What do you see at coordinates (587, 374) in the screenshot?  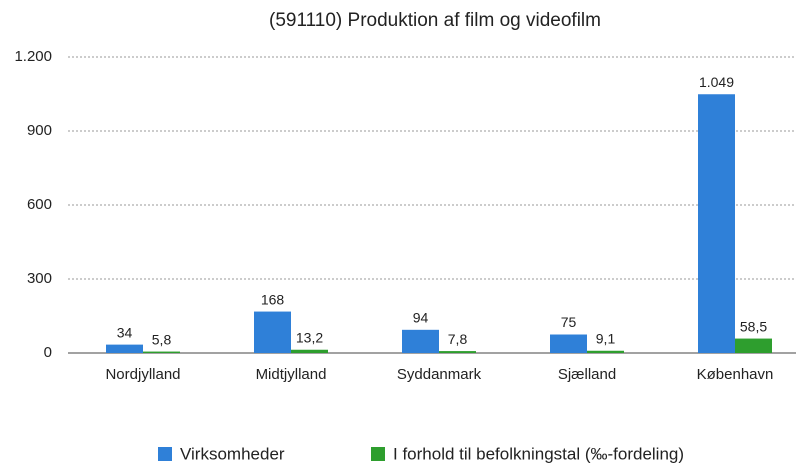 I see `x-tick-label: Sjælland` at bounding box center [587, 374].